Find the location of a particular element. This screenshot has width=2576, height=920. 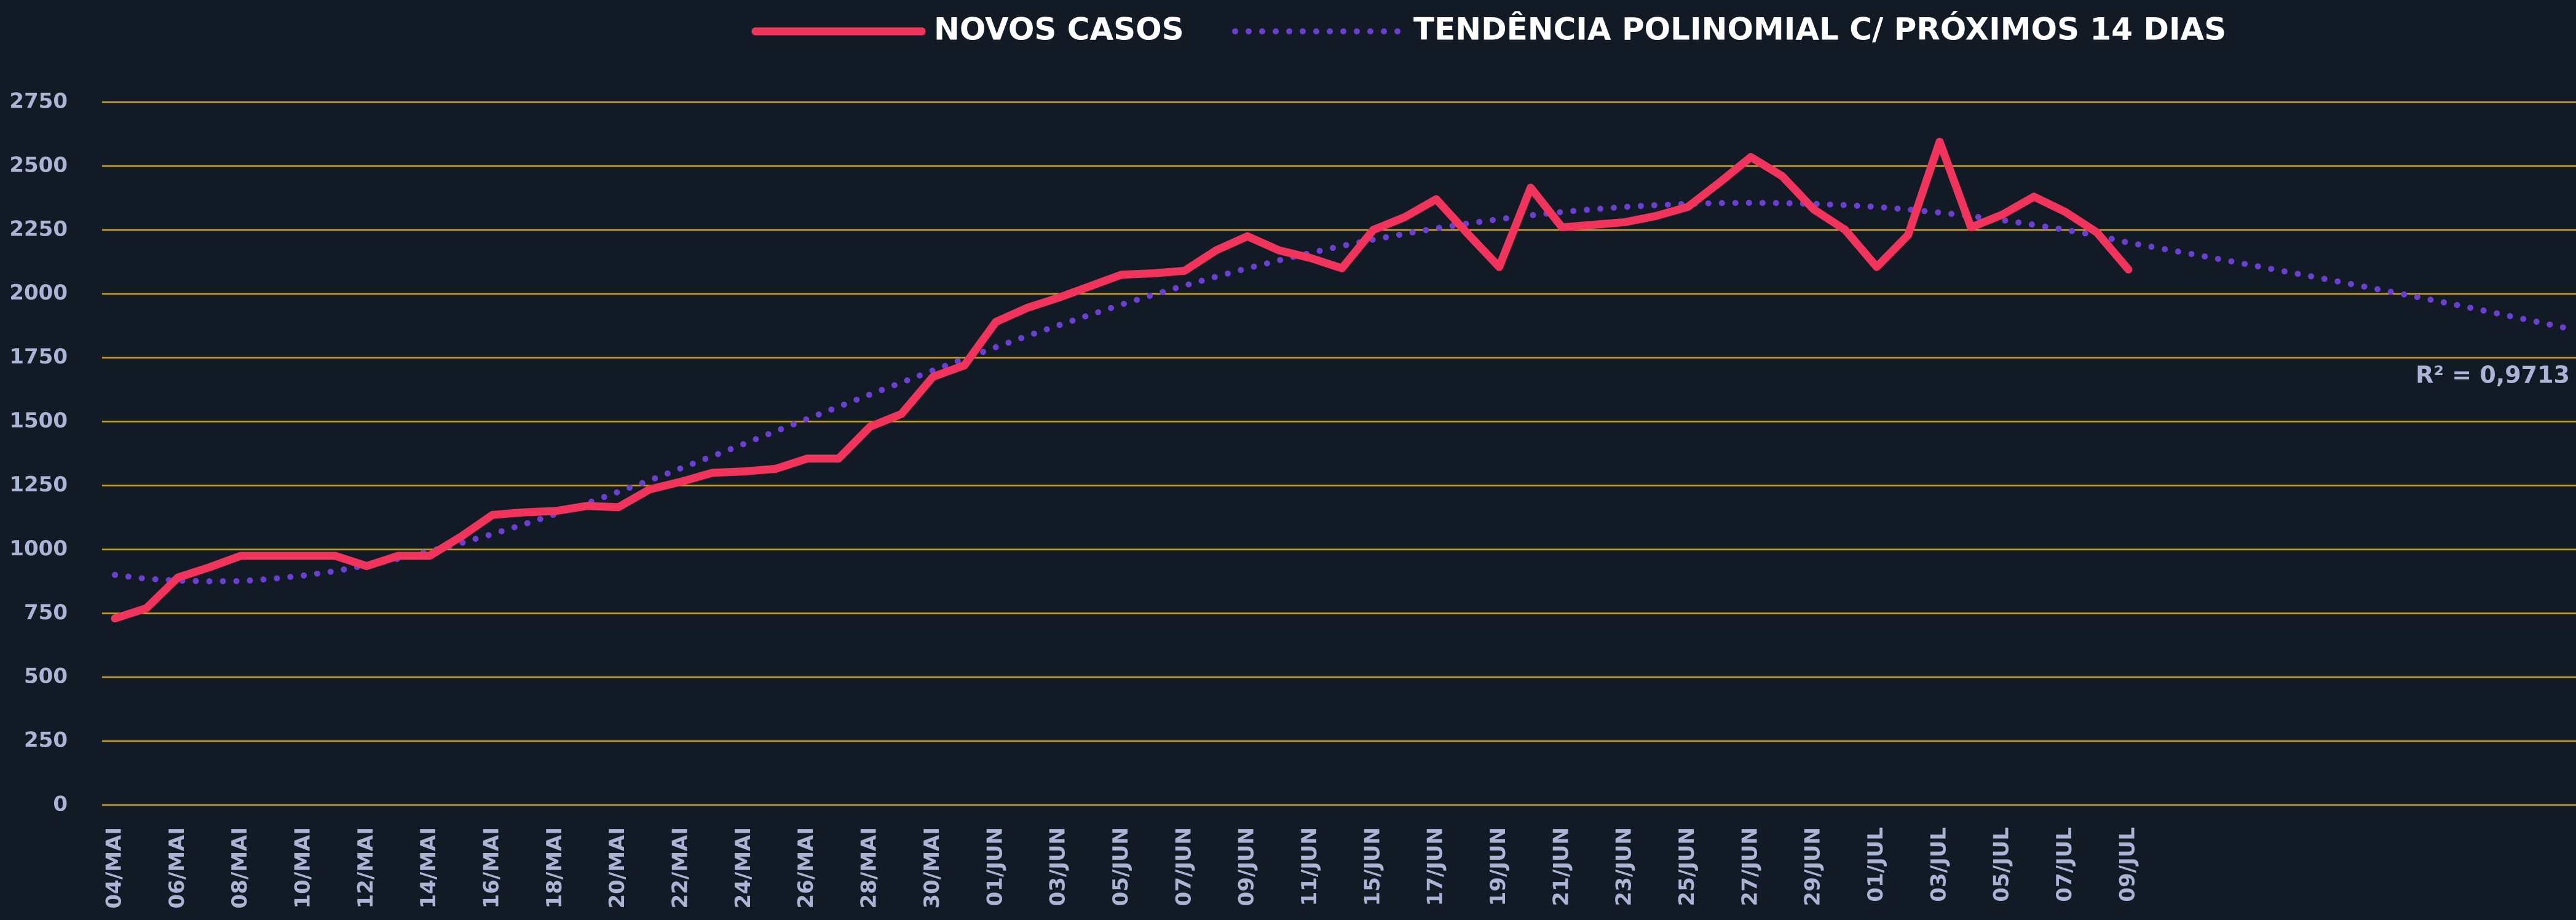

x-tick-label: 04/MAI is located at coordinates (114, 868).